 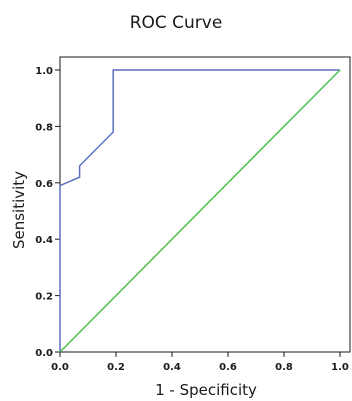 What do you see at coordinates (340, 367) in the screenshot?
I see `x-tick-label: 1.0` at bounding box center [340, 367].